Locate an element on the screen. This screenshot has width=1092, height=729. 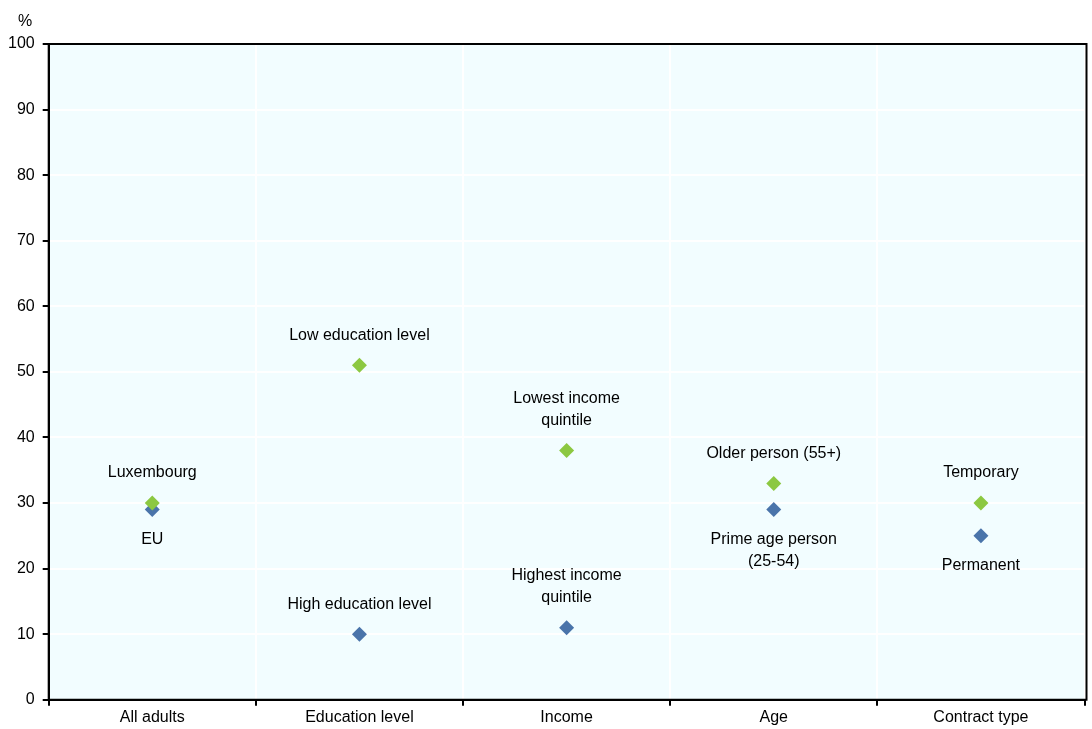
x-tick-label: Age is located at coordinates (774, 716).